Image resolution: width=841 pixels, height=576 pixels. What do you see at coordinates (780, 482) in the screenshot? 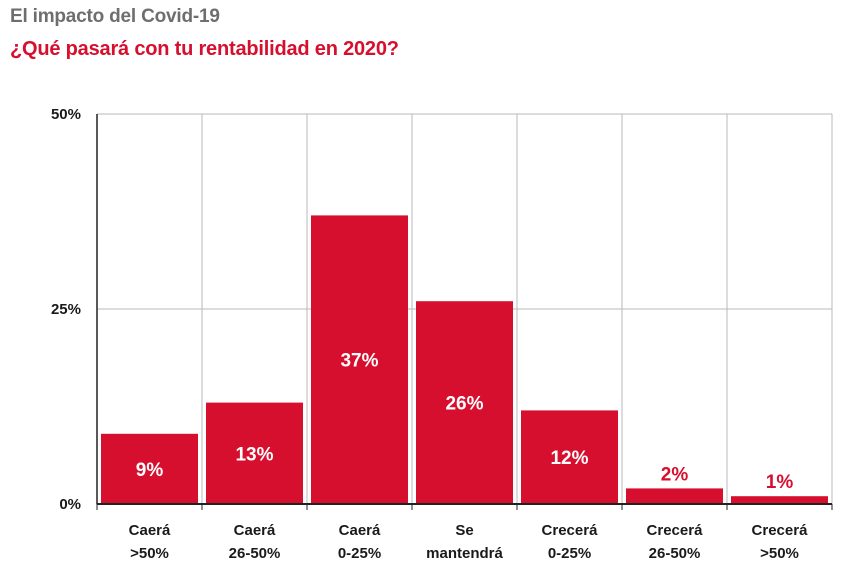
I see `data-label: 1%` at bounding box center [780, 482].